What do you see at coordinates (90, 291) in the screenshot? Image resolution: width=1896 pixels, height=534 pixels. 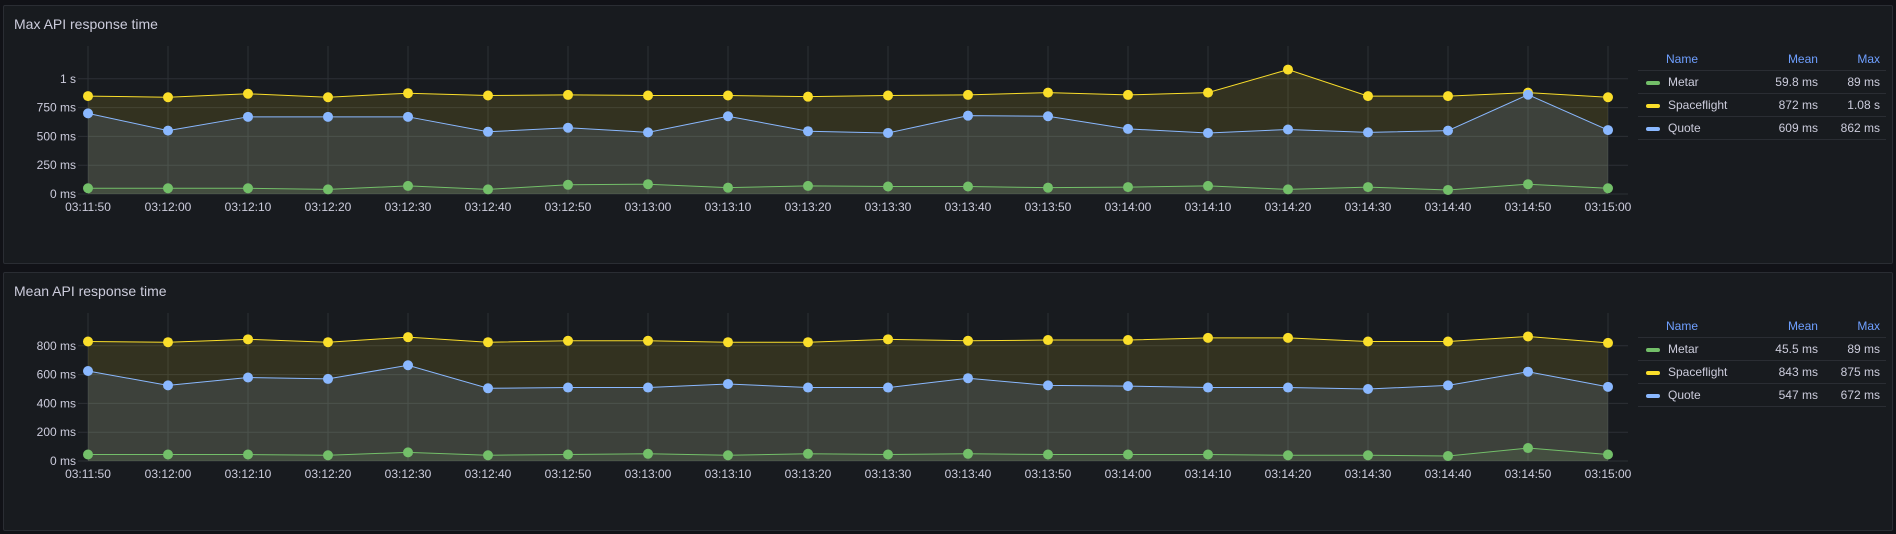 I see `panel-title: Mean API response time` at bounding box center [90, 291].